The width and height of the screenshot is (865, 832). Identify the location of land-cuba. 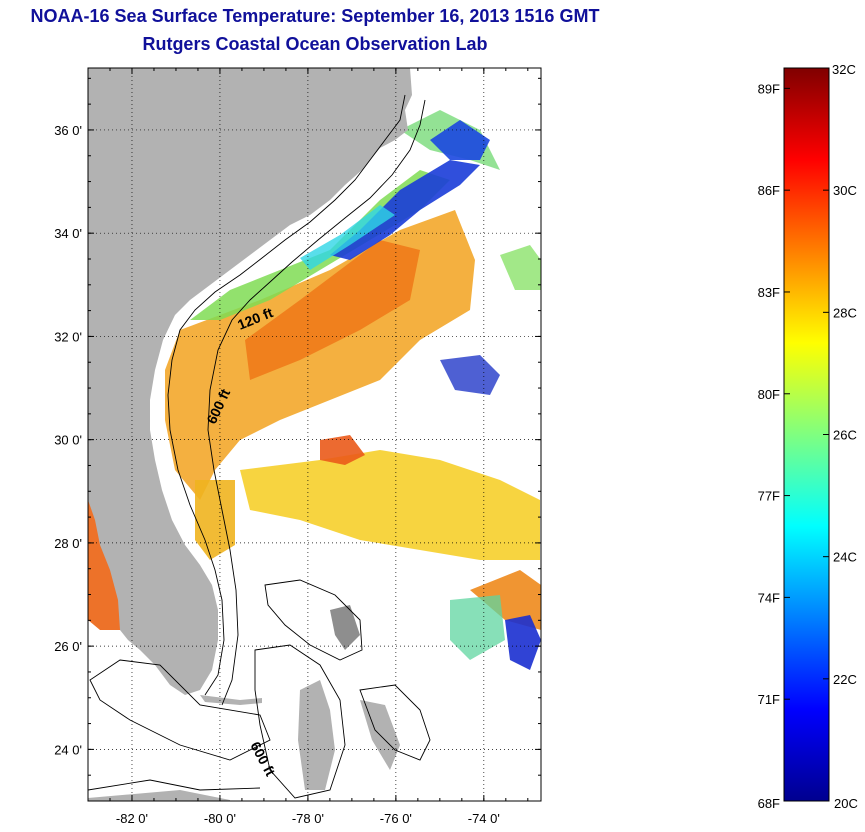
(159, 795).